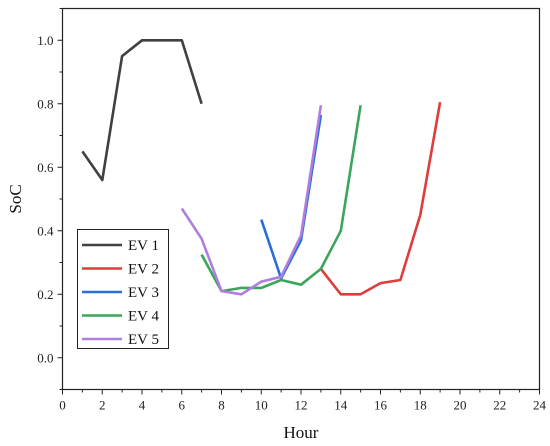 The width and height of the screenshot is (550, 446). I want to click on y-tick-label: 0.0, so click(45, 357).